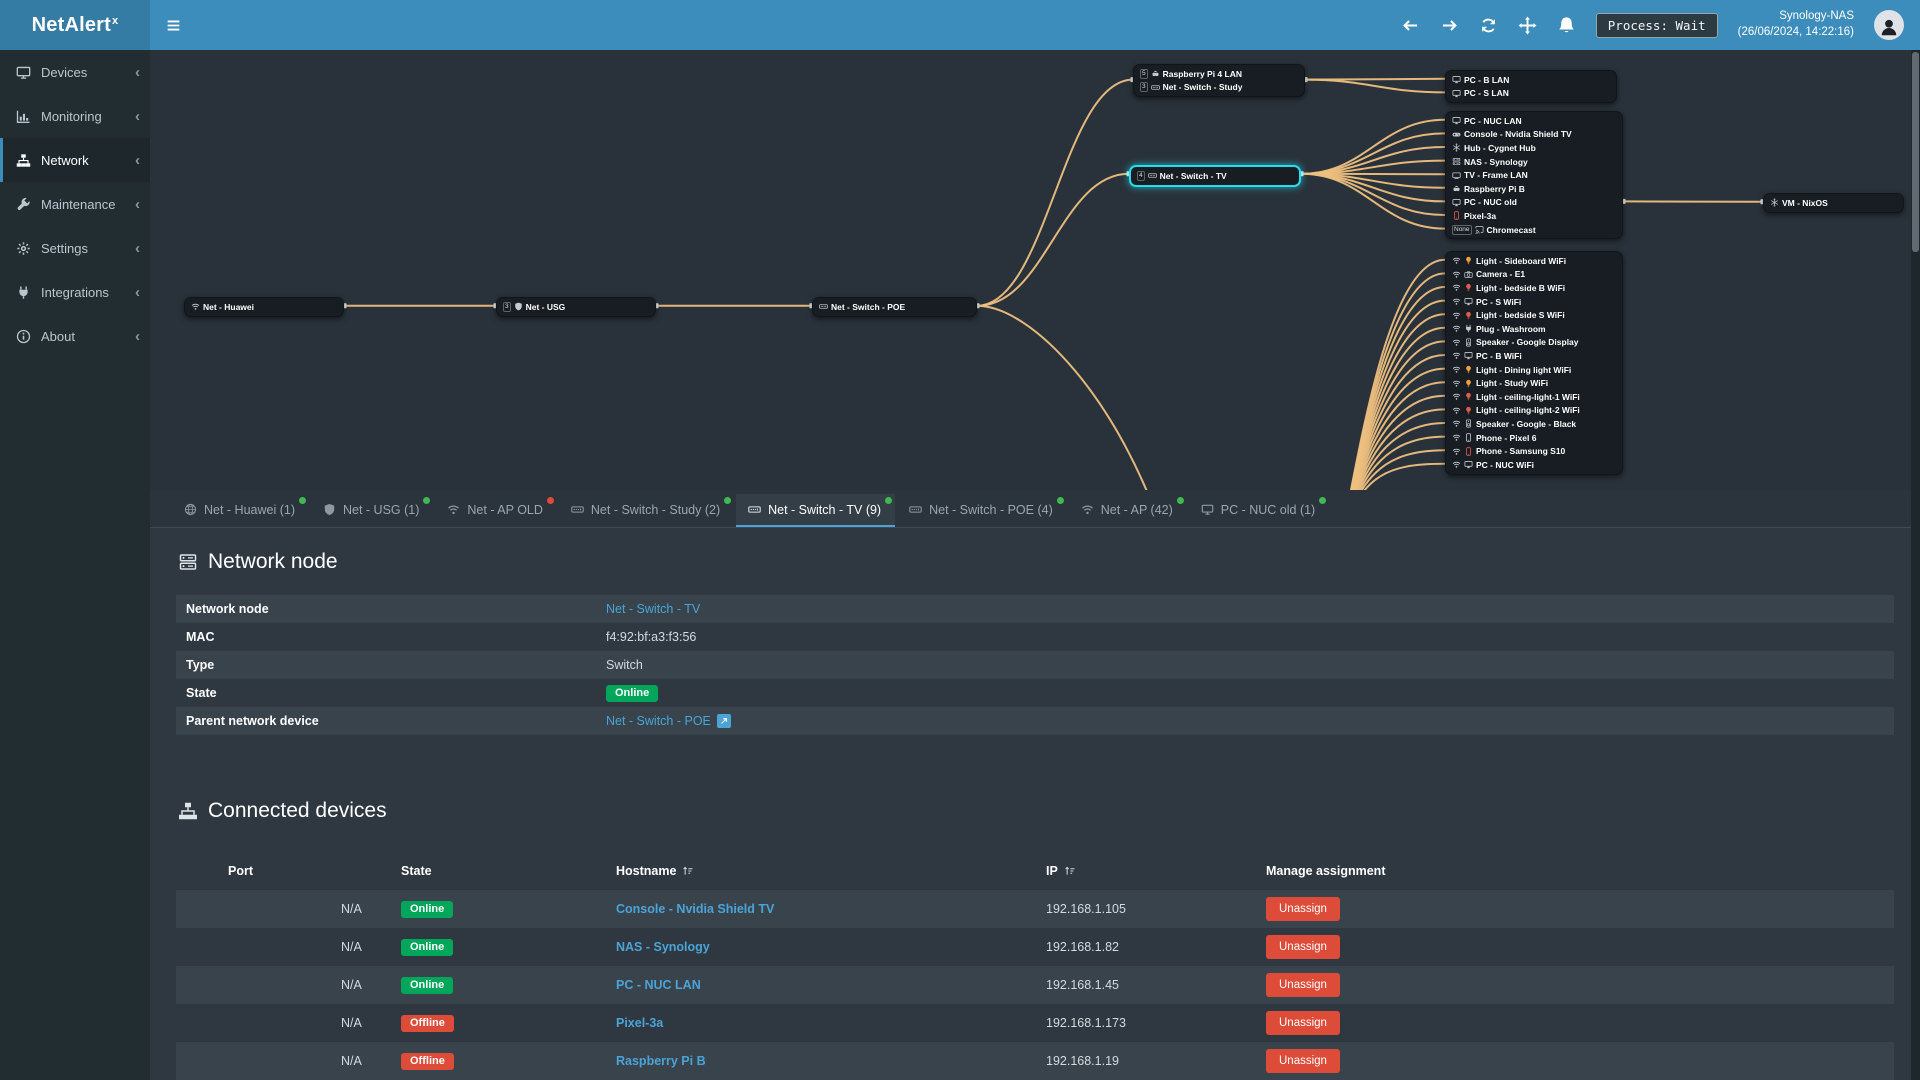 This screenshot has height=1080, width=1920. I want to click on topology-device-net-switch-poe: Net - Switch - POE, so click(894, 307).